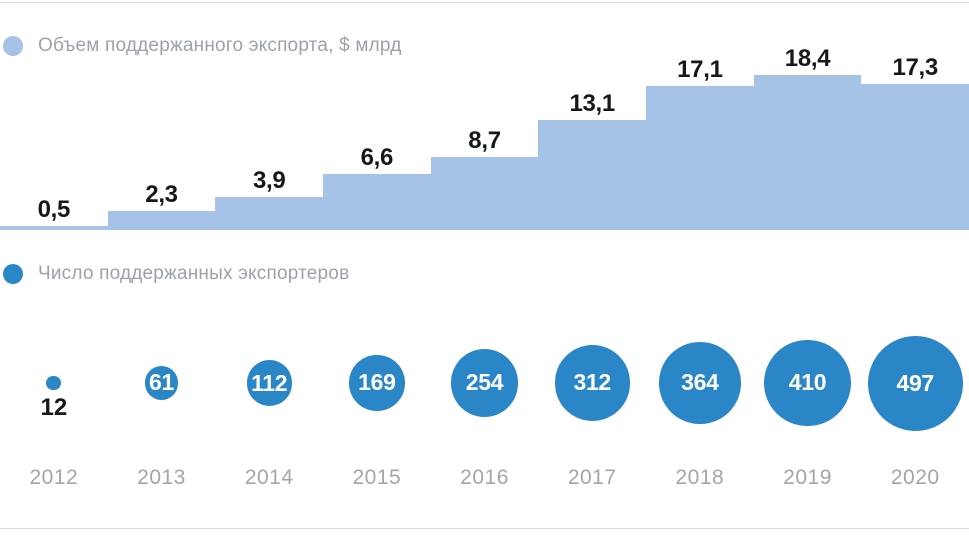 This screenshot has height=535, width=969. Describe the element at coordinates (54, 477) in the screenshot. I see `year-label-2012: 2012` at that location.